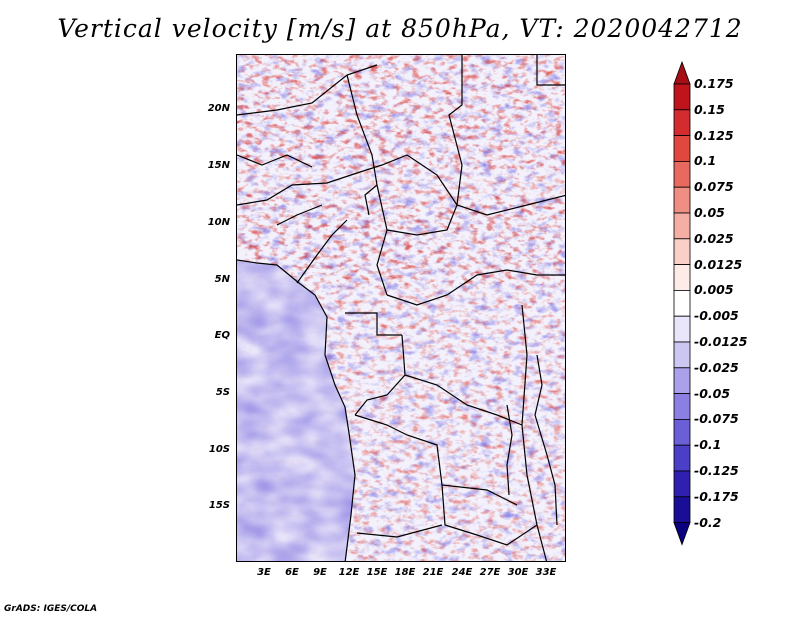  What do you see at coordinates (222, 392) in the screenshot?
I see `lat-tick-label: 5S` at bounding box center [222, 392].